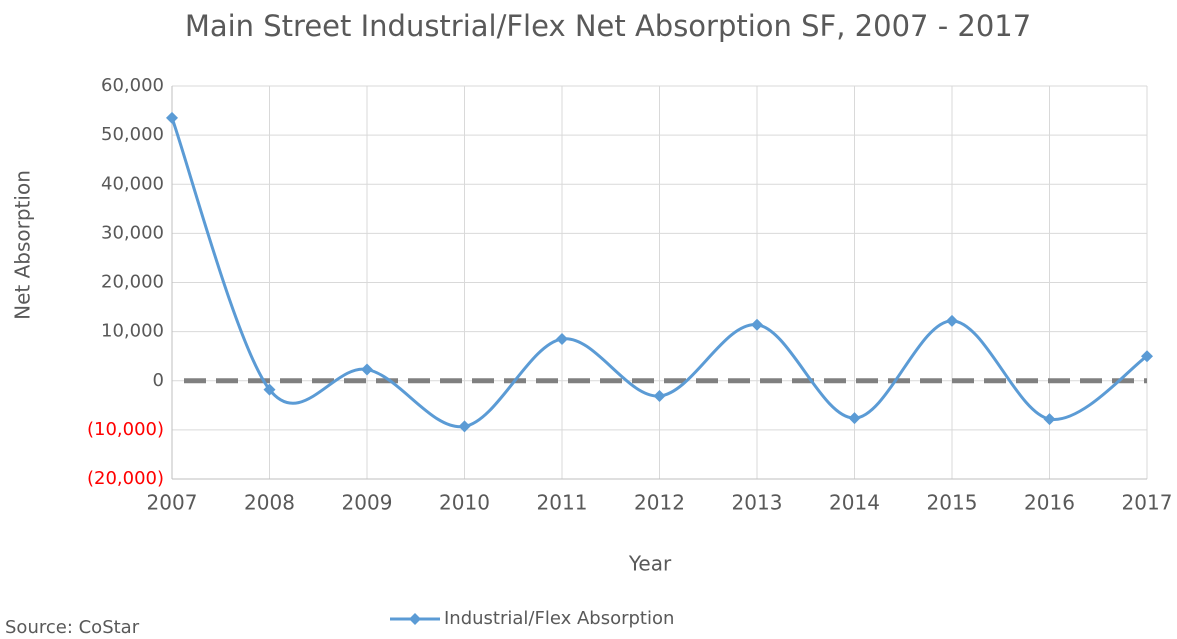 The height and width of the screenshot is (639, 1177). Describe the element at coordinates (132, 331) in the screenshot. I see `y-tick-label: 10,000` at that location.